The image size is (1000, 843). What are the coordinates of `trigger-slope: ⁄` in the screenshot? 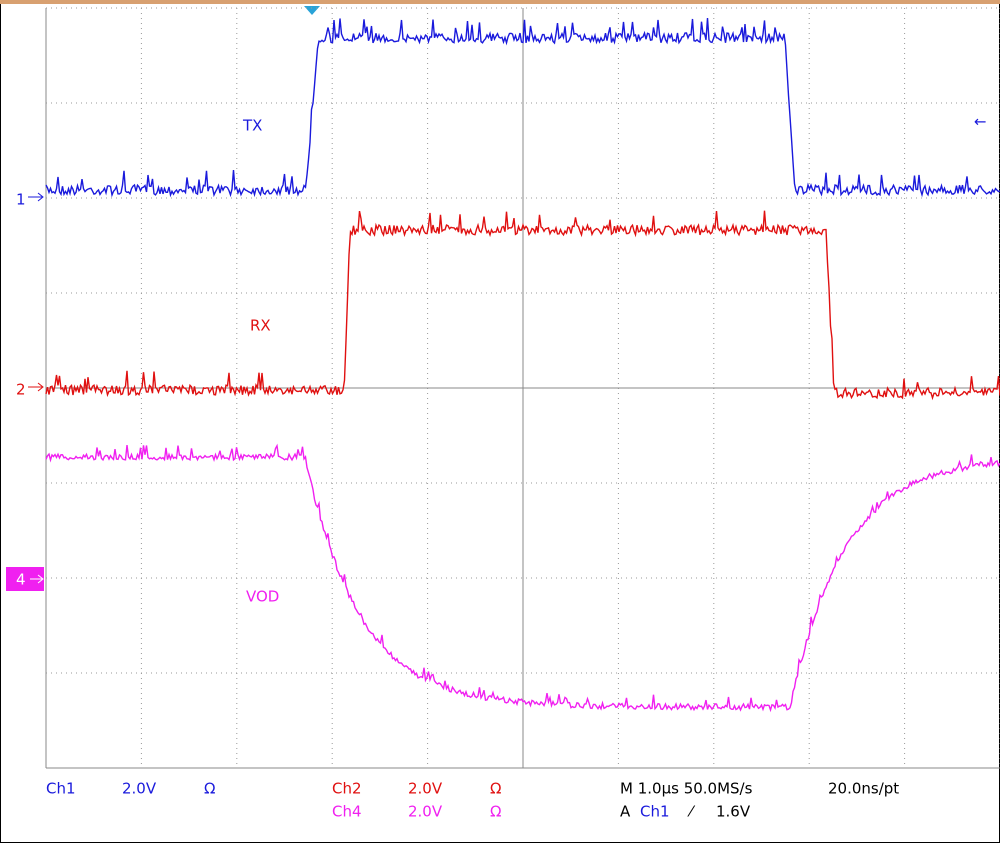 It's located at (691, 812).